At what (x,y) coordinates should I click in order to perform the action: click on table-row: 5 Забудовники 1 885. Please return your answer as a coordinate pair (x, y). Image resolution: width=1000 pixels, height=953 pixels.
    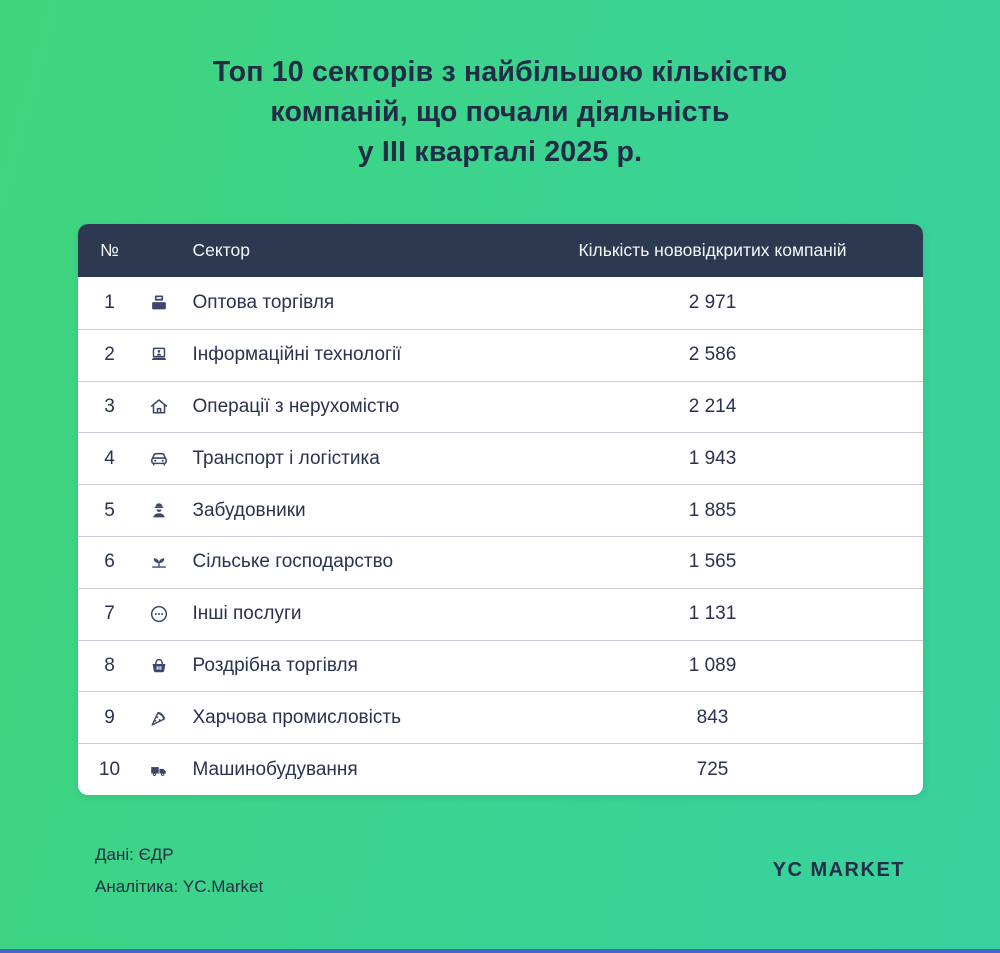
    Looking at the image, I should click on (500, 510).